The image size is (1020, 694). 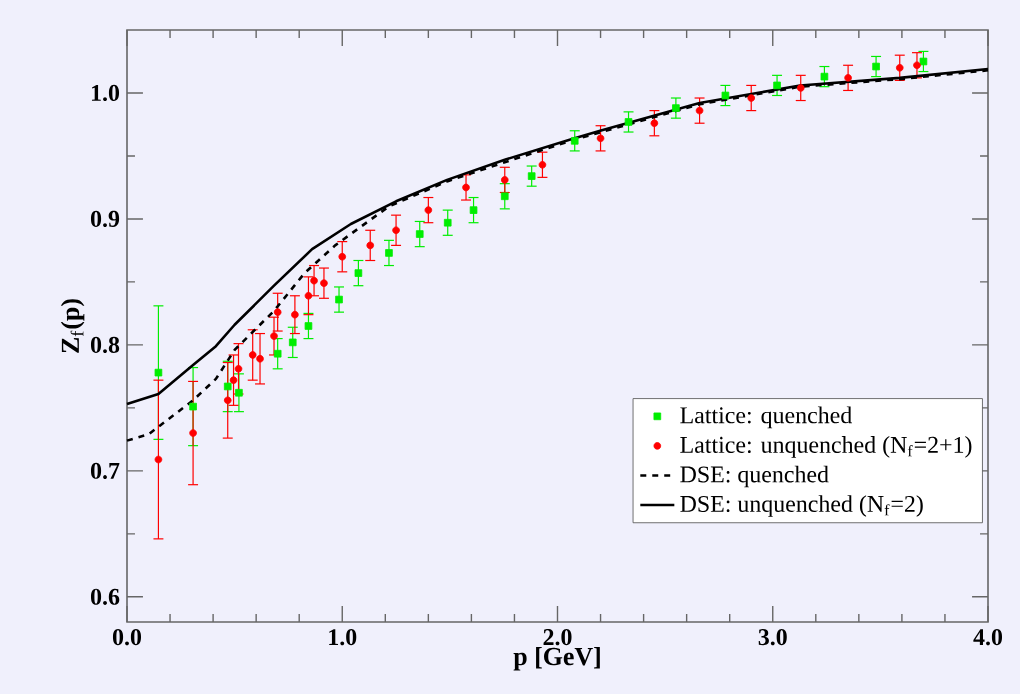 I want to click on y-tick-label: 1.0, so click(x=105, y=93).